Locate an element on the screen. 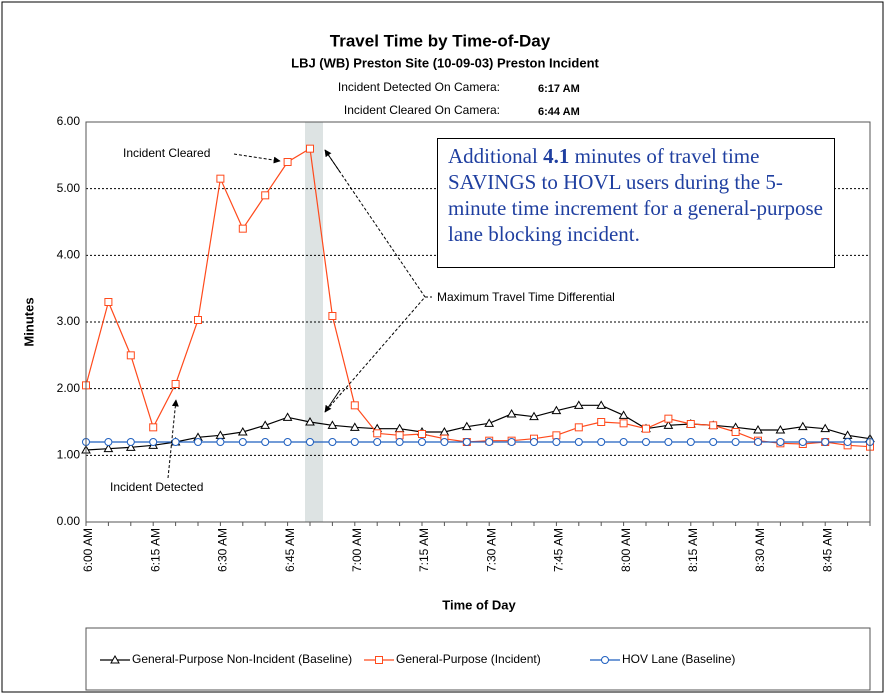  x-tick-label: 8:30 AM is located at coordinates (760, 550).